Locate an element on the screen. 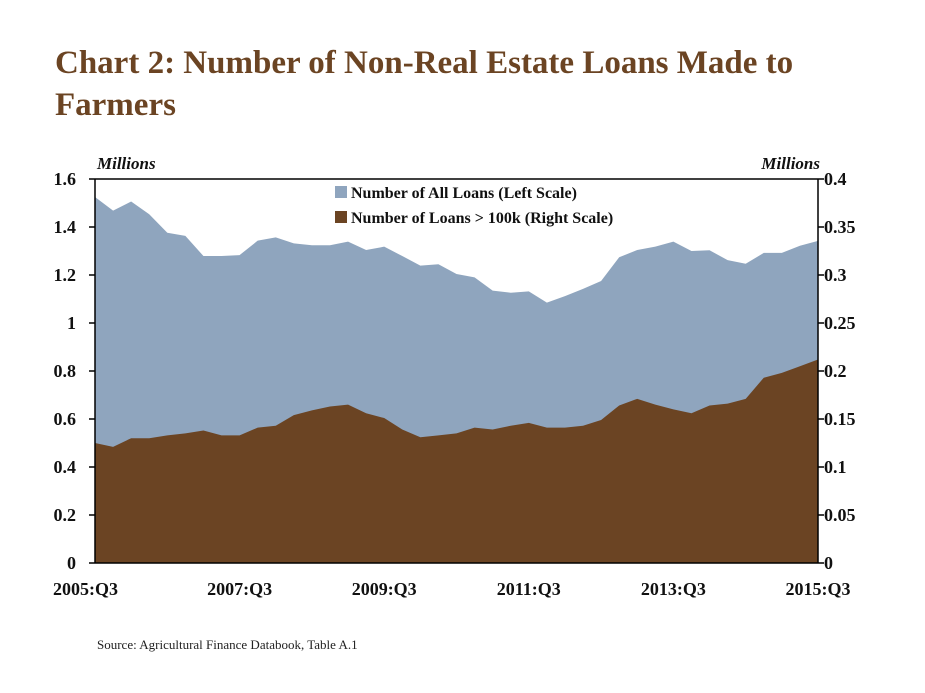 This screenshot has height=693, width=925. left-axis-unit: Millions is located at coordinates (126, 163).